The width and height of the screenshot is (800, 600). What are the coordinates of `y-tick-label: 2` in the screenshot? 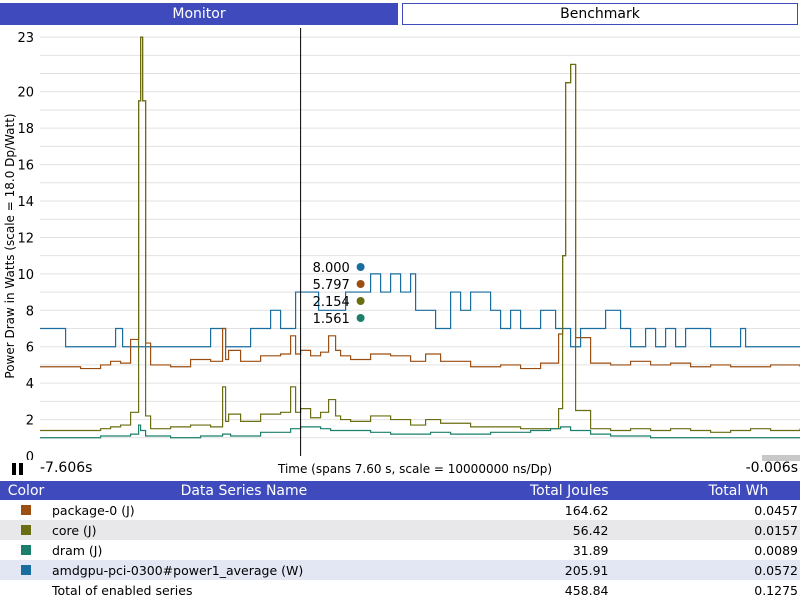 It's located at (30, 421).